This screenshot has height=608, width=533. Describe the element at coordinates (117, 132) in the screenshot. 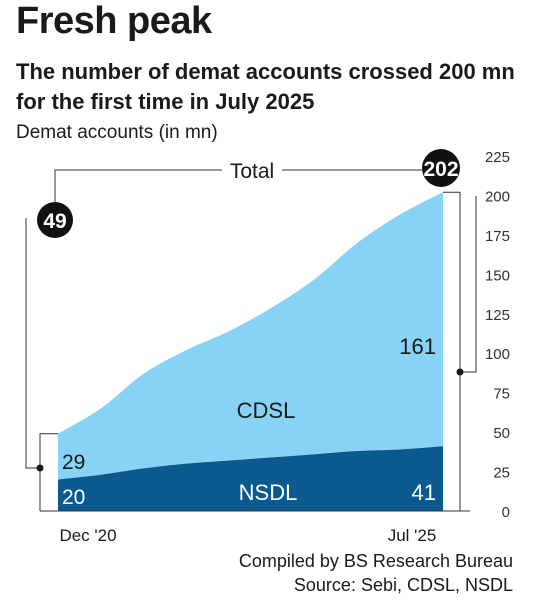

I see `unit-label: Demat accounts (in mn)` at that location.